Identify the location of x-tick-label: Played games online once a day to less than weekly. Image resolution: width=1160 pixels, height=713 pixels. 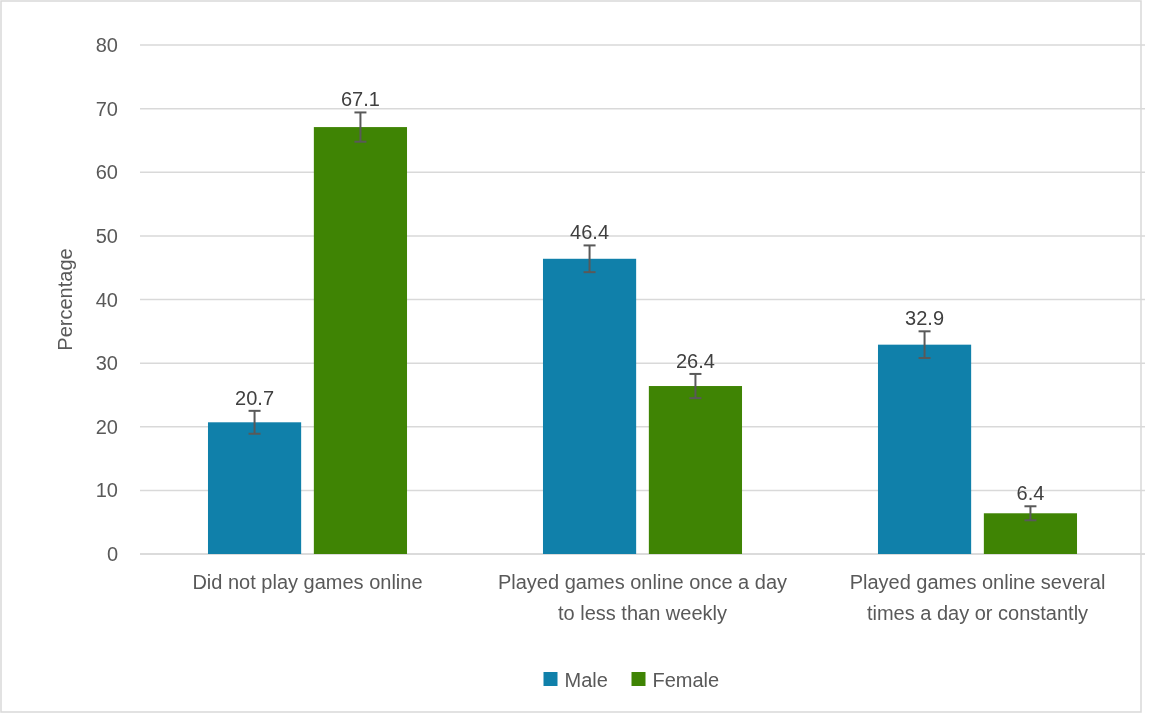
(642, 597).